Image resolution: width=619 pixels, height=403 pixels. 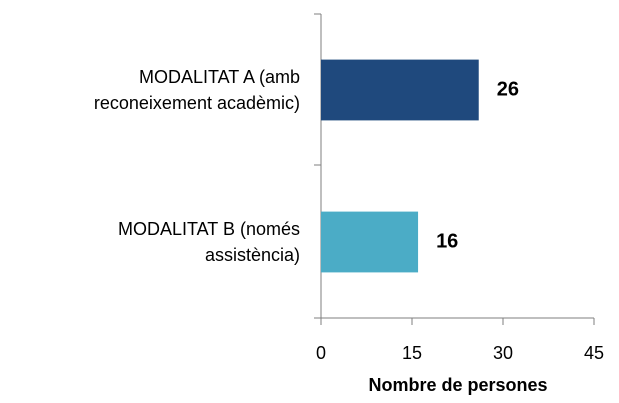 What do you see at coordinates (447, 241) in the screenshot?
I see `data-label: 16` at bounding box center [447, 241].